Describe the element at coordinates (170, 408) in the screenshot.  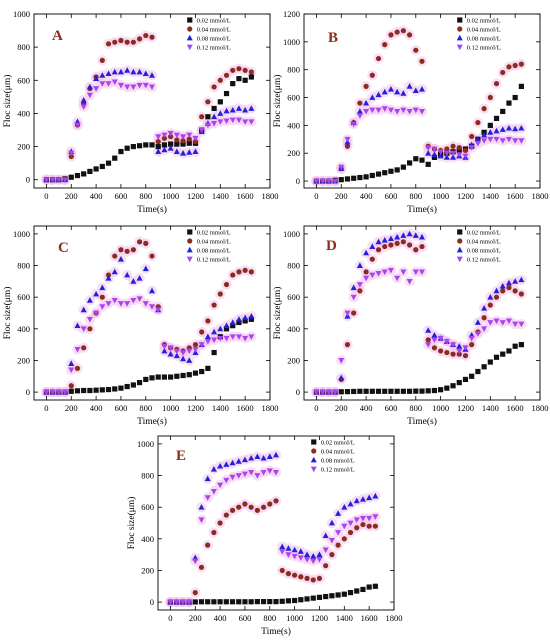
I see `x-tick-label: 1000` at that location.